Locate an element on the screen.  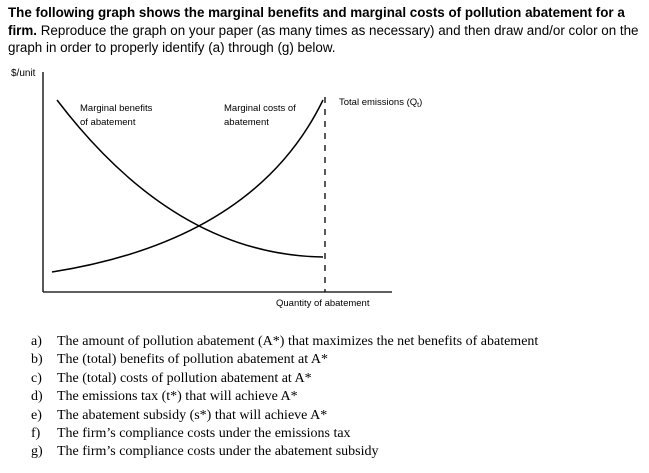
mc-label-line1: Marginal costs of is located at coordinates (260, 108).